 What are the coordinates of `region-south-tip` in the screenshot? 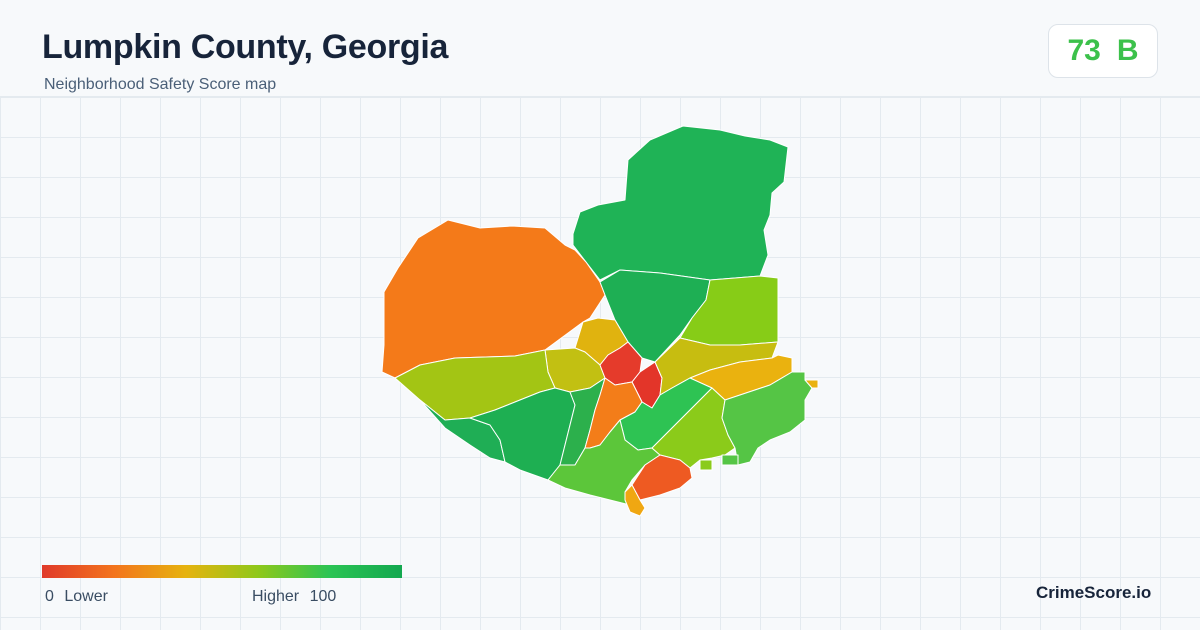 It's located at (635, 500).